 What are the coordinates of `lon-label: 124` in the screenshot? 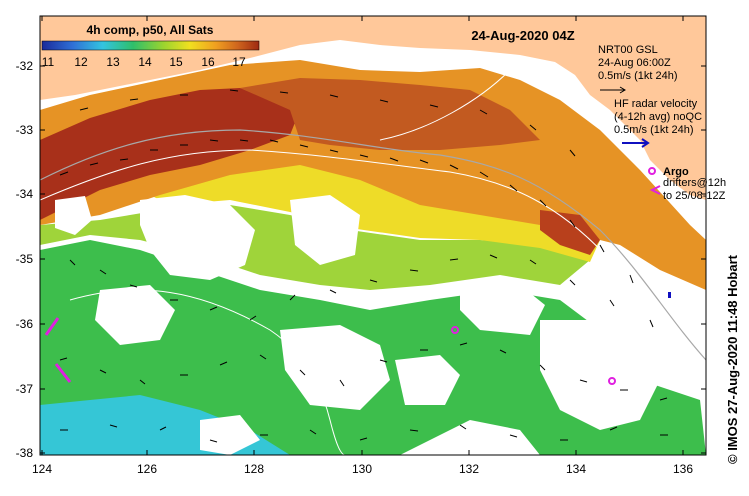 It's located at (42, 469).